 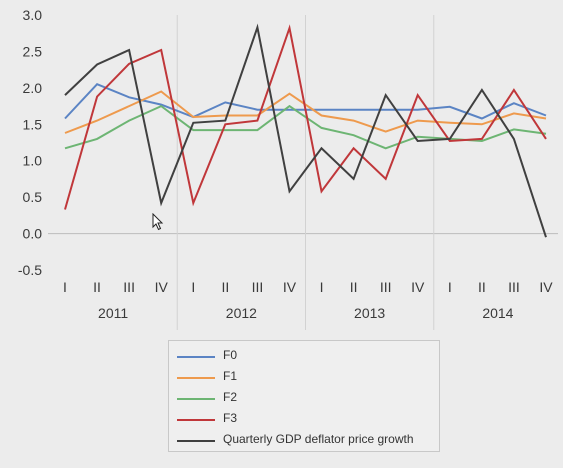 I want to click on y-axis: 3.0 2.5 2.0 1.5 1.0 0.5 0.0 -0.5, so click(x=30, y=142).